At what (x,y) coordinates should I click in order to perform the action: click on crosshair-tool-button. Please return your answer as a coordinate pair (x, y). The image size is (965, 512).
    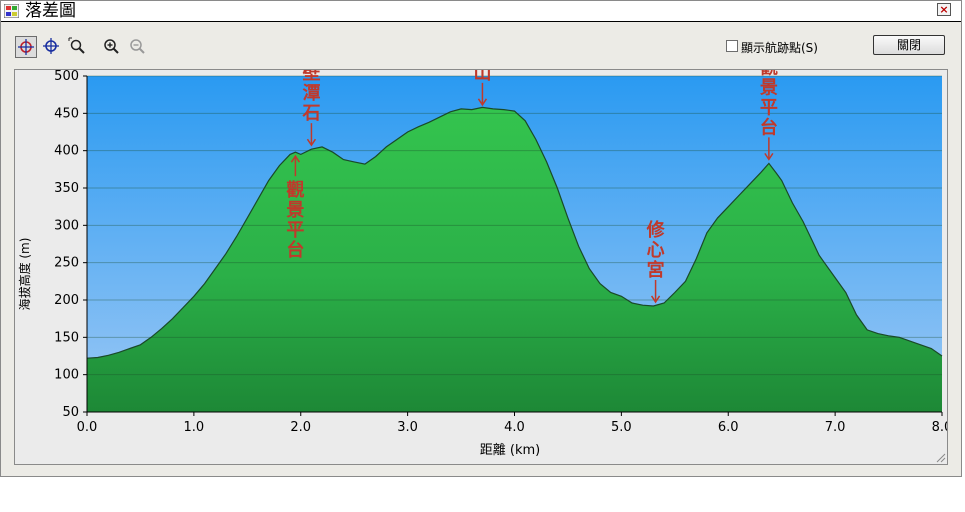
    Looking at the image, I should click on (26, 47).